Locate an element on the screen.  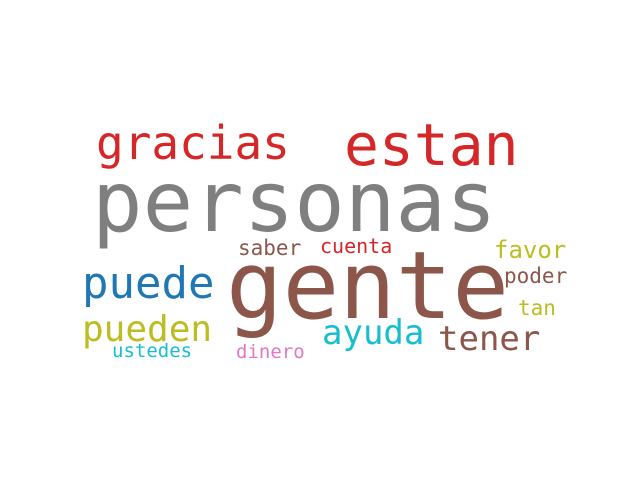
word-ayuda: ayuda is located at coordinates (373, 333).